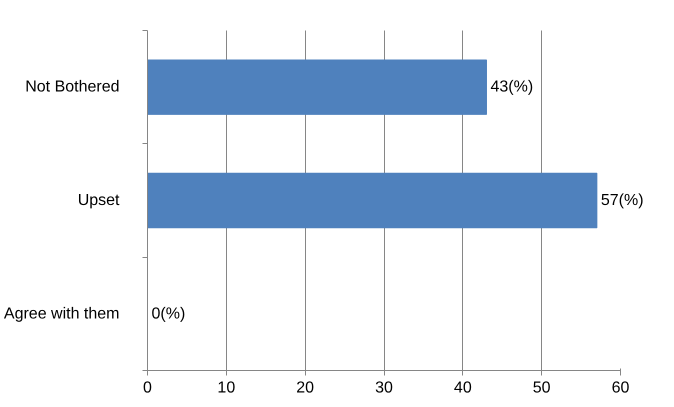  What do you see at coordinates (384, 388) in the screenshot?
I see `x-tick-label: 30` at bounding box center [384, 388].